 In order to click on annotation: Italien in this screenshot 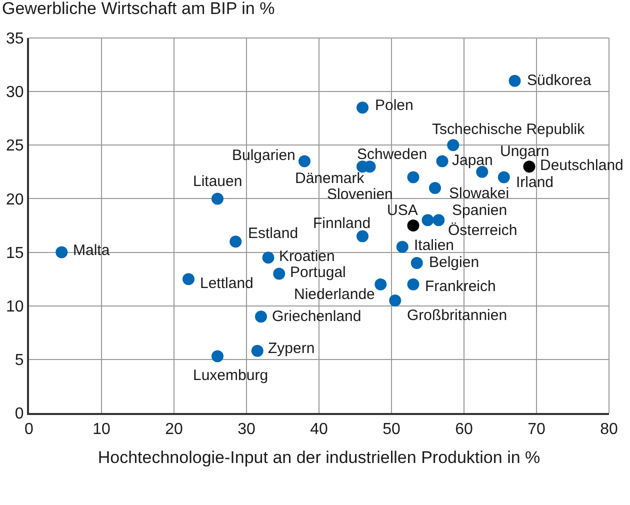, I will do `click(434, 245)`.